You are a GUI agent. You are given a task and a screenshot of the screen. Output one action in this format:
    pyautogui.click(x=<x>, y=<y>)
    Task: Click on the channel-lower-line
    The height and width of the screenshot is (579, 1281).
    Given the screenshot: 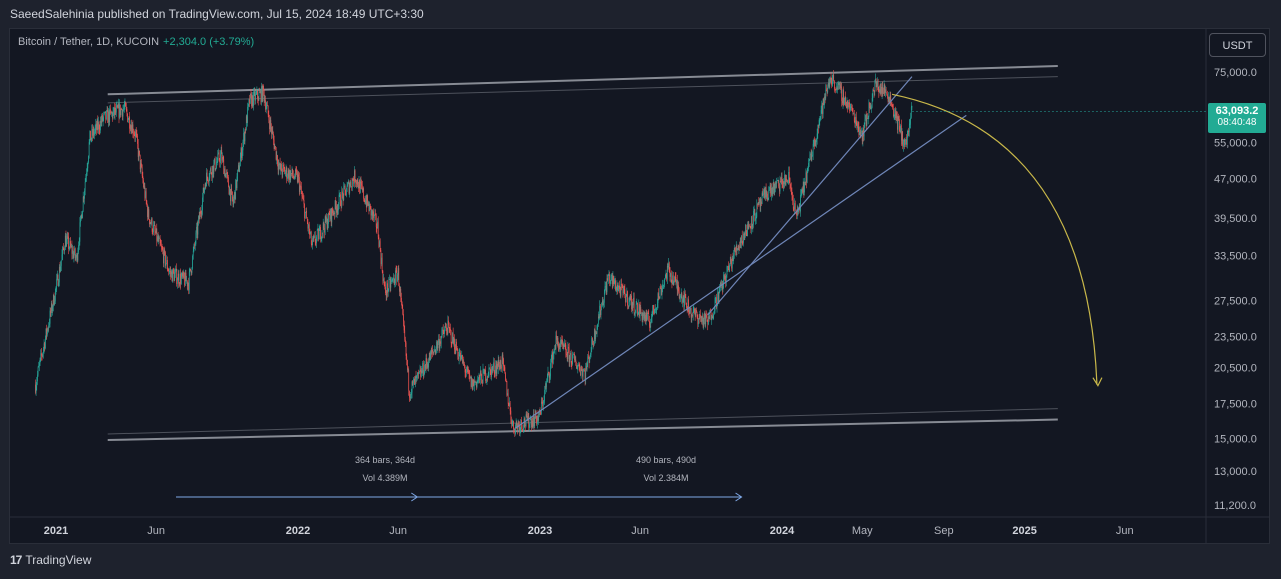 What is the action you would take?
    pyautogui.click(x=582, y=430)
    